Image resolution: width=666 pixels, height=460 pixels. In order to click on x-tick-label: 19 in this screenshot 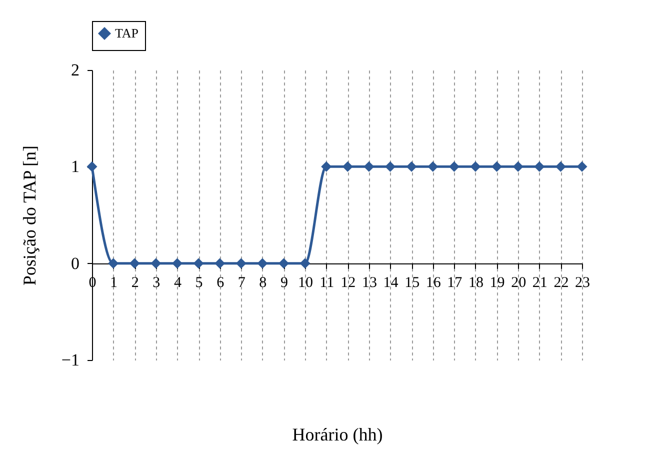, I will do `click(497, 282)`.